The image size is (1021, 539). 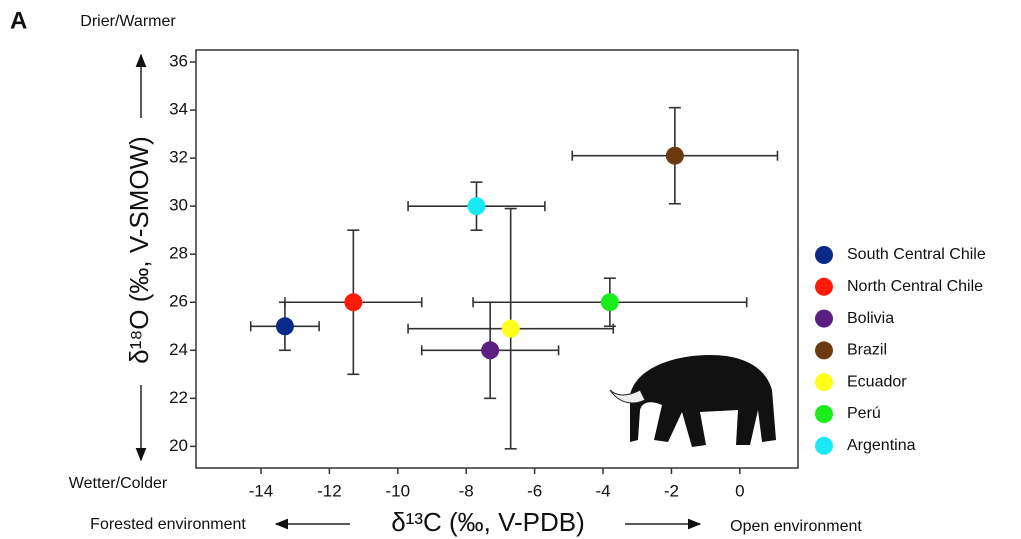 What do you see at coordinates (671, 490) in the screenshot?
I see `x-tick-label: -2` at bounding box center [671, 490].